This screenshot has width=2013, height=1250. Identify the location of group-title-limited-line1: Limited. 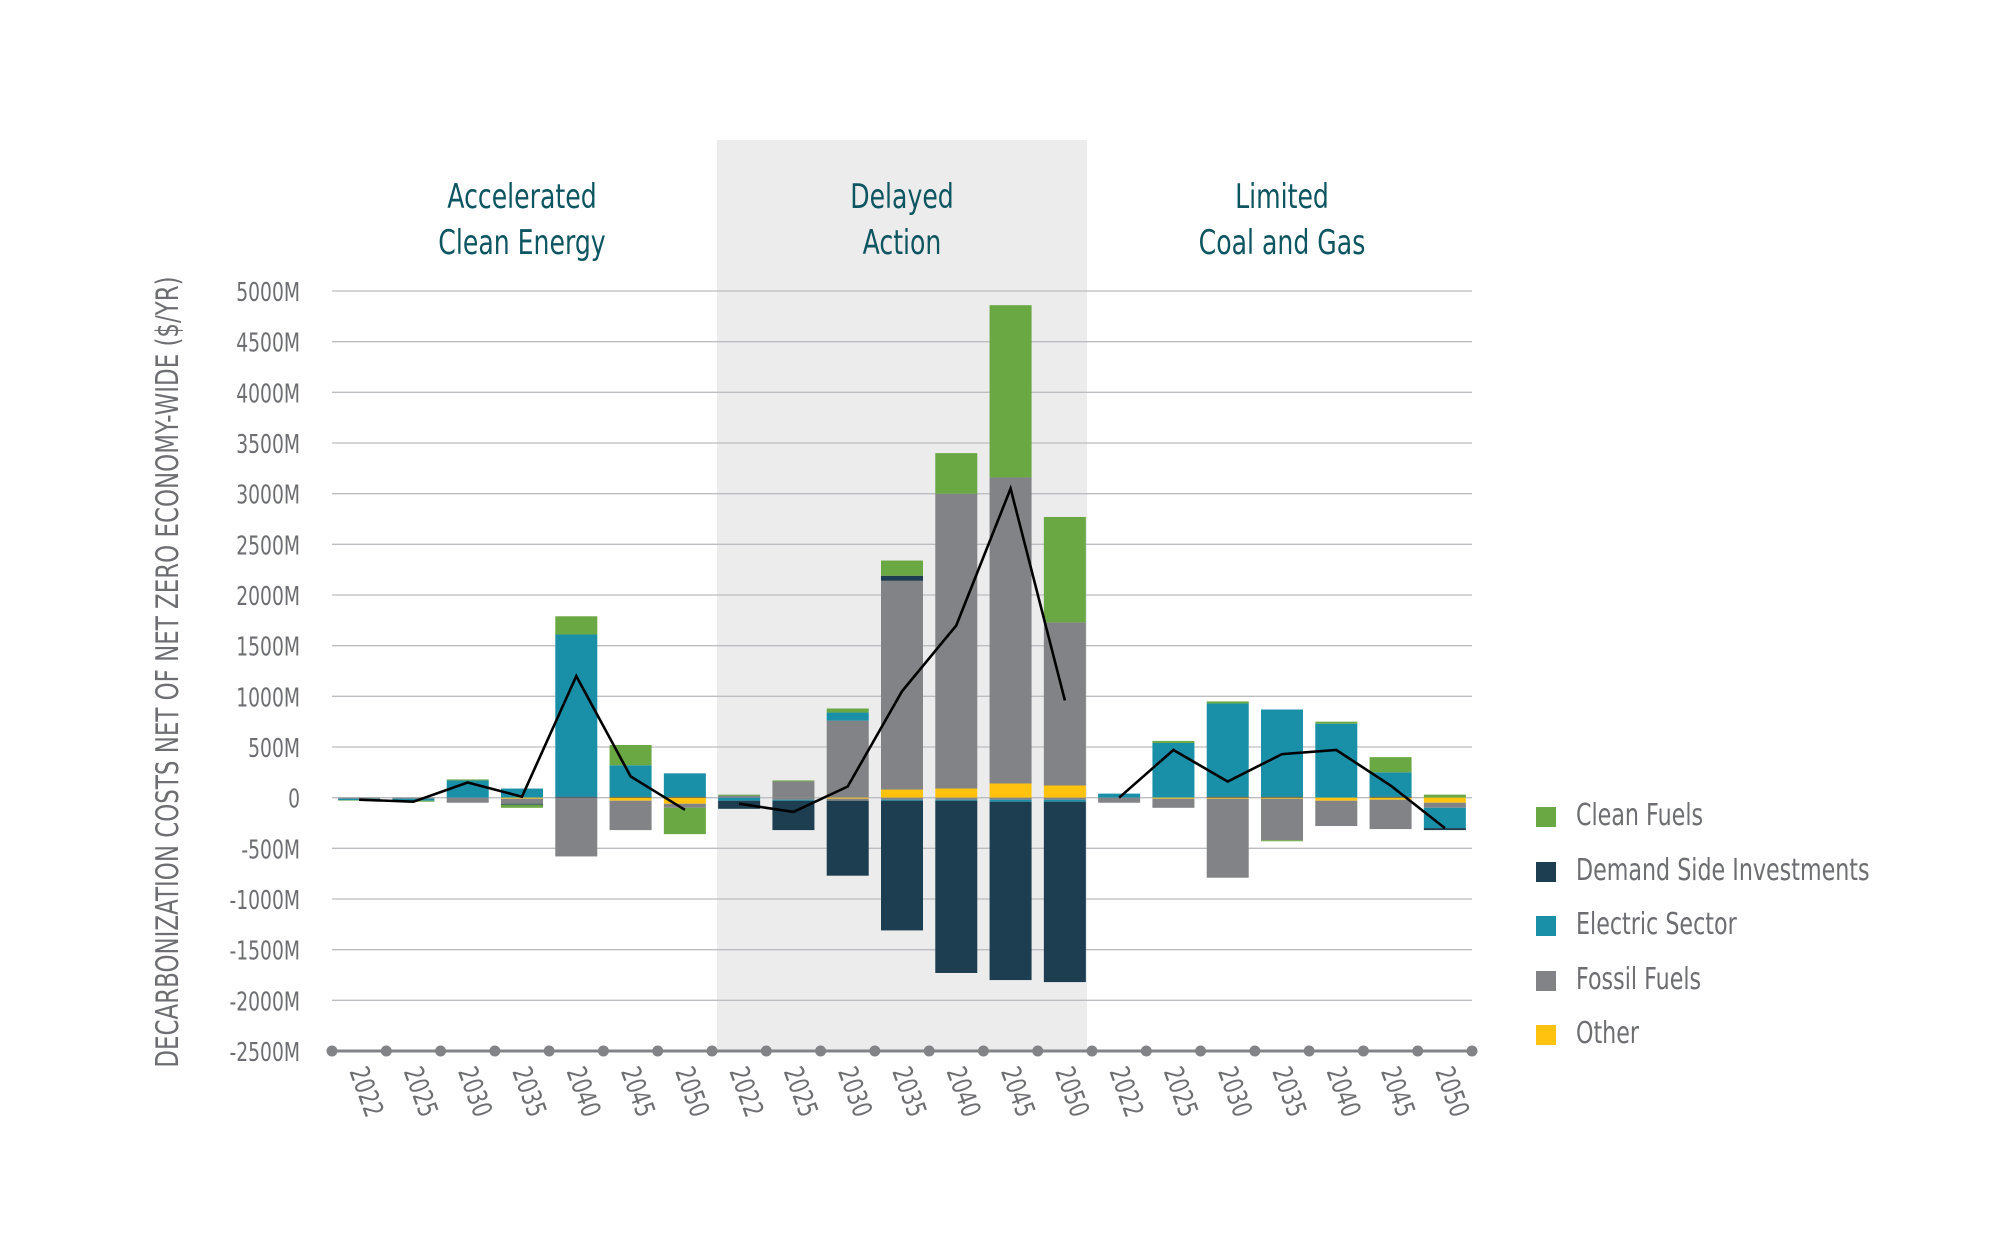
(1282, 197).